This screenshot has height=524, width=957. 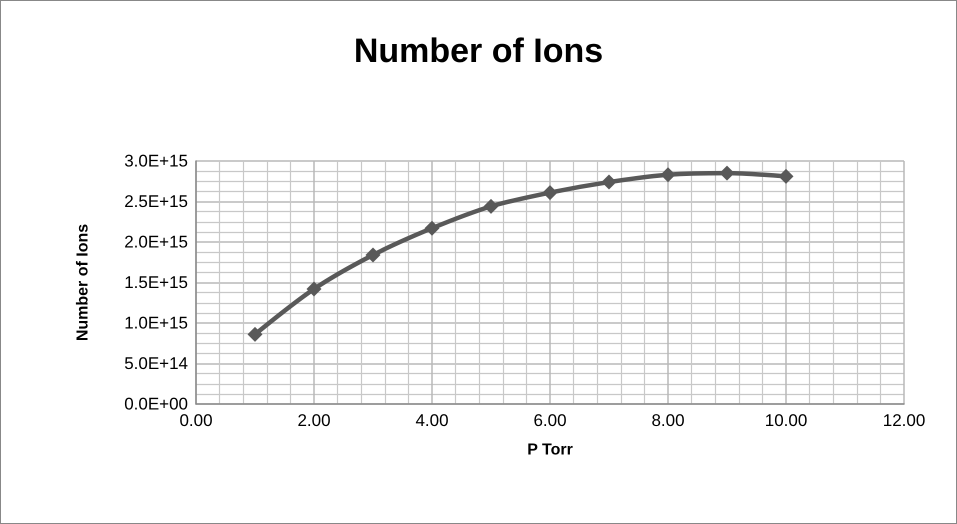 What do you see at coordinates (156, 404) in the screenshot?
I see `y-tick-label: 0.0E+00` at bounding box center [156, 404].